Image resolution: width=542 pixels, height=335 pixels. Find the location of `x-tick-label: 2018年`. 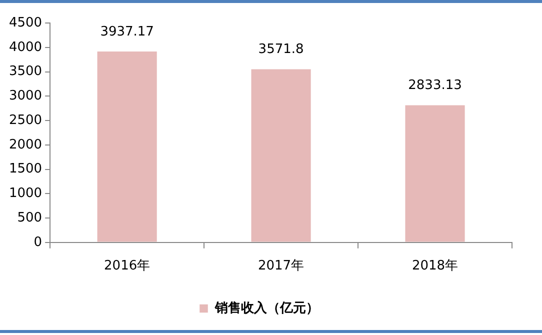

x-tick-label: 2018年 is located at coordinates (435, 266).